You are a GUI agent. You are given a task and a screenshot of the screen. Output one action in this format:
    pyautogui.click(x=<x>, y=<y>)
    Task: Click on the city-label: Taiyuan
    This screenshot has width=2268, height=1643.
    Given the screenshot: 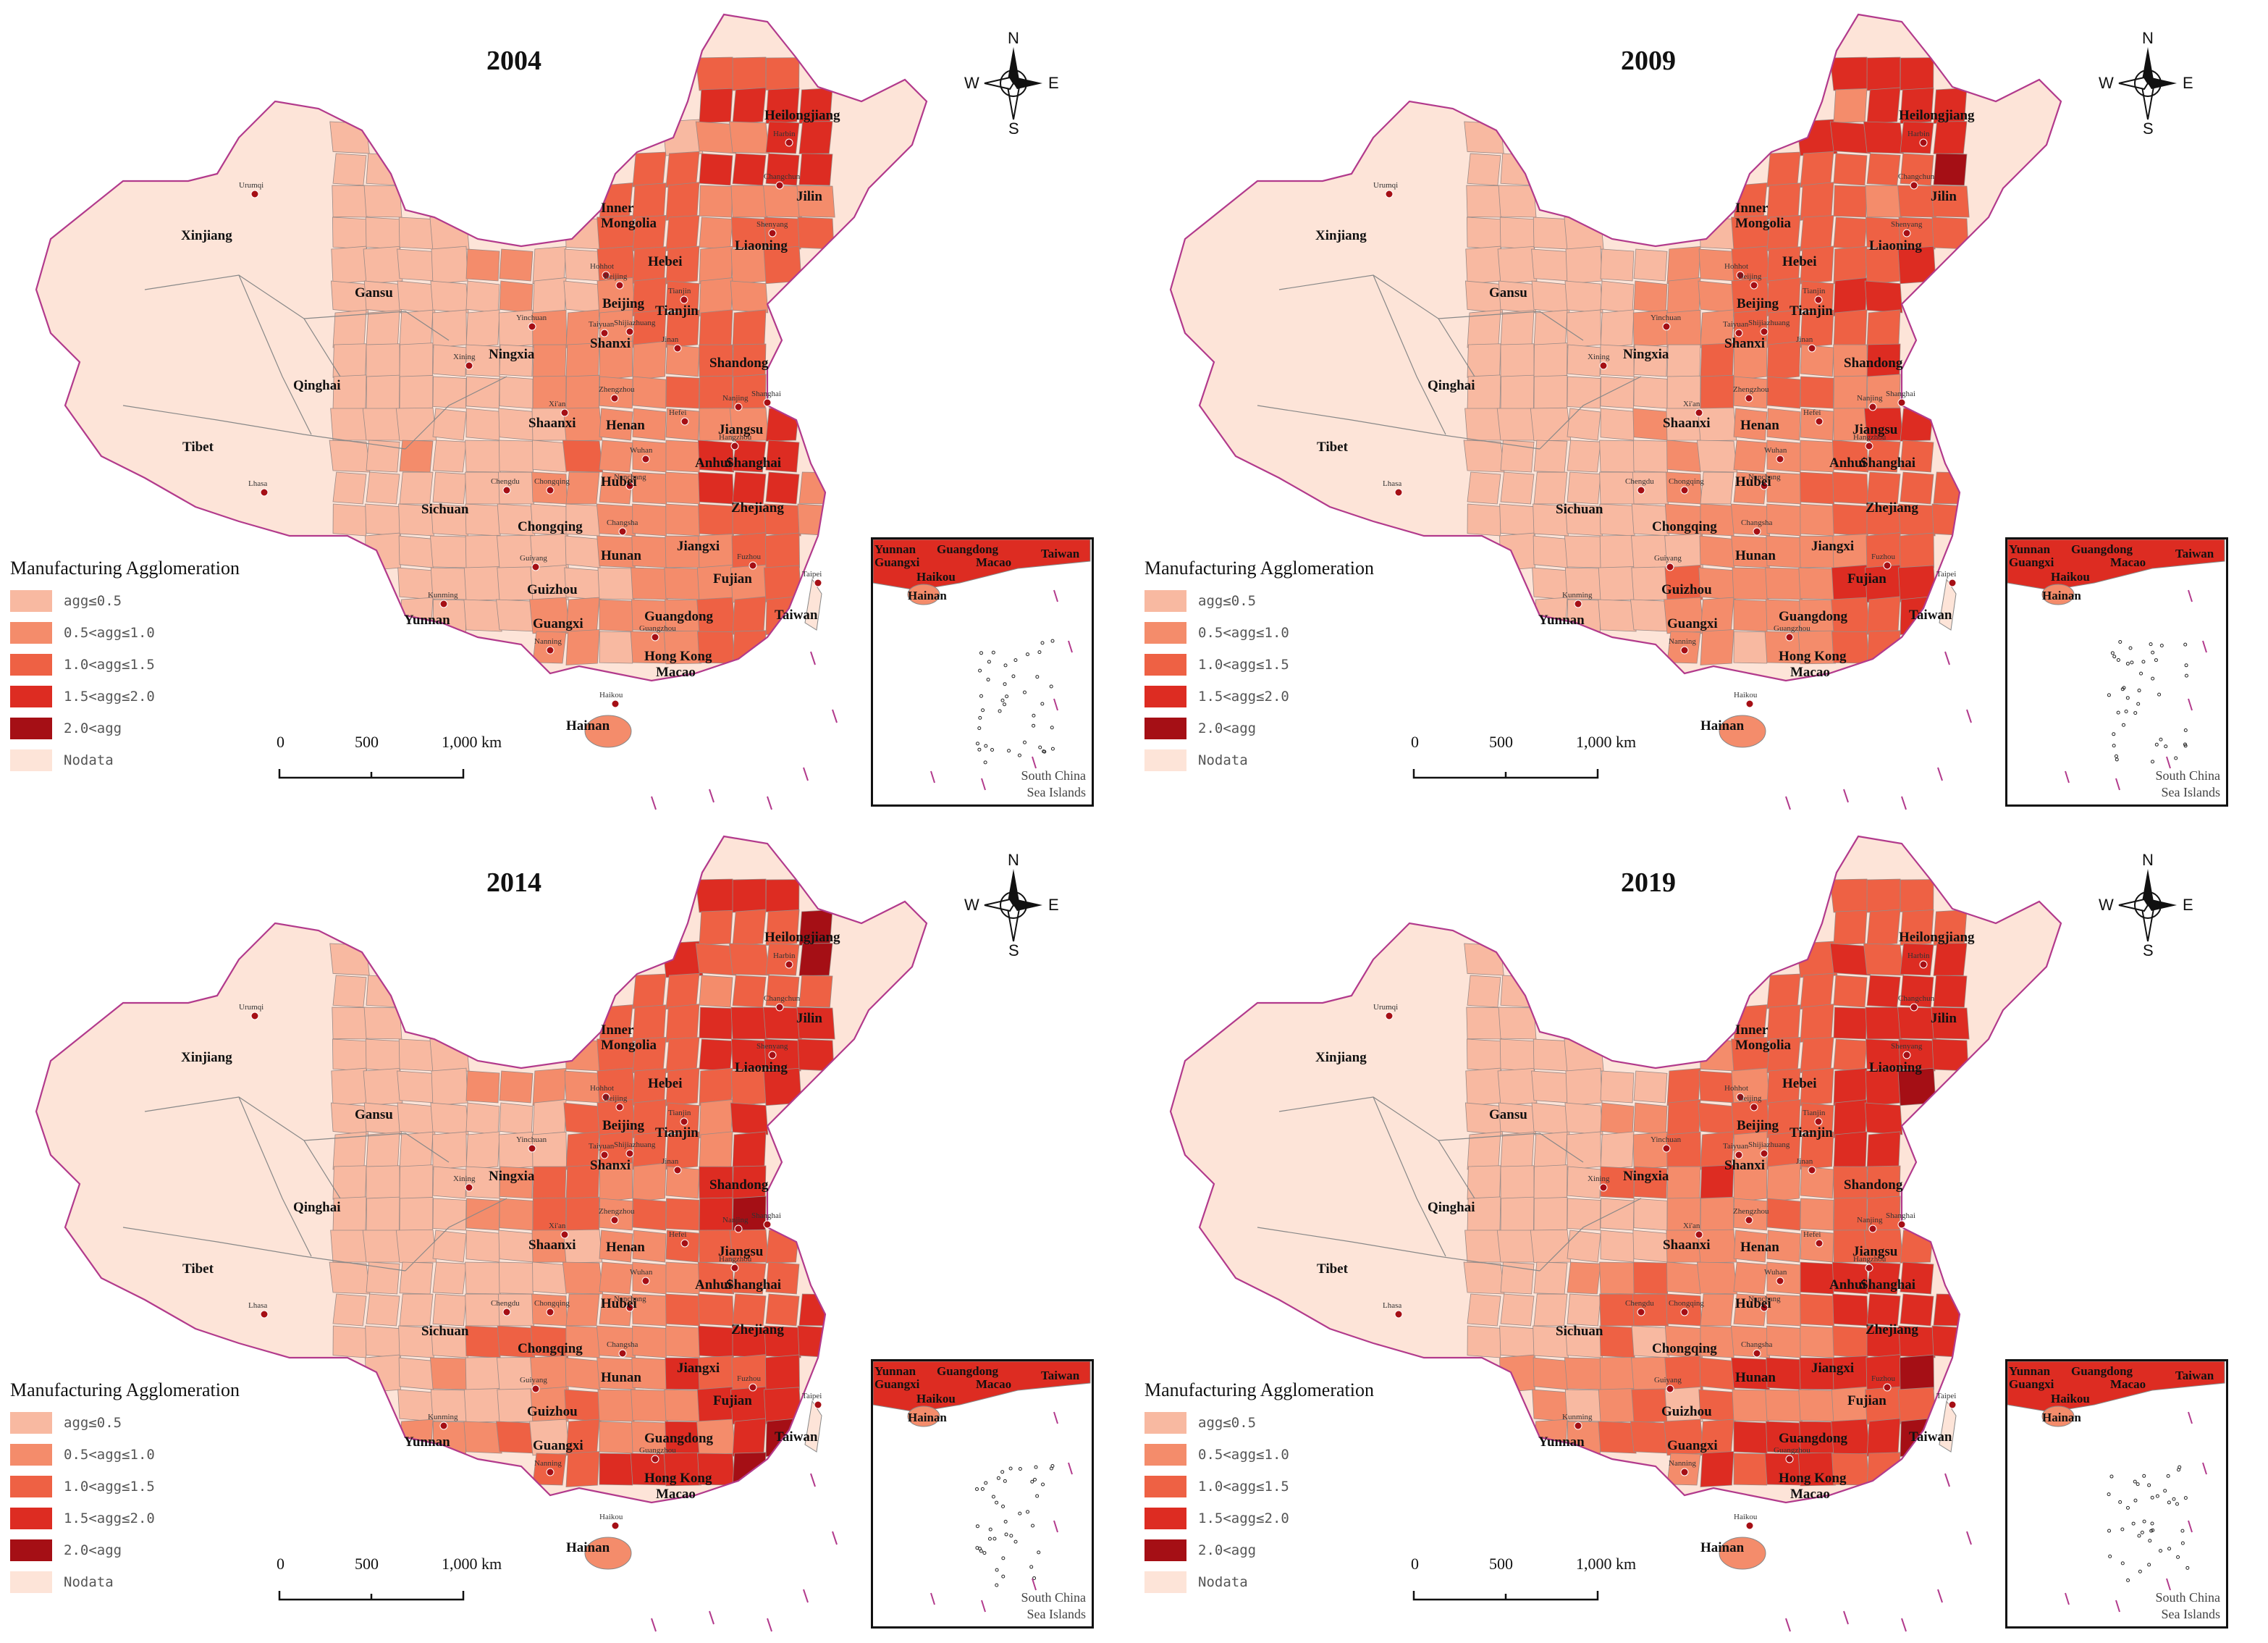 What is the action you would take?
    pyautogui.click(x=602, y=324)
    